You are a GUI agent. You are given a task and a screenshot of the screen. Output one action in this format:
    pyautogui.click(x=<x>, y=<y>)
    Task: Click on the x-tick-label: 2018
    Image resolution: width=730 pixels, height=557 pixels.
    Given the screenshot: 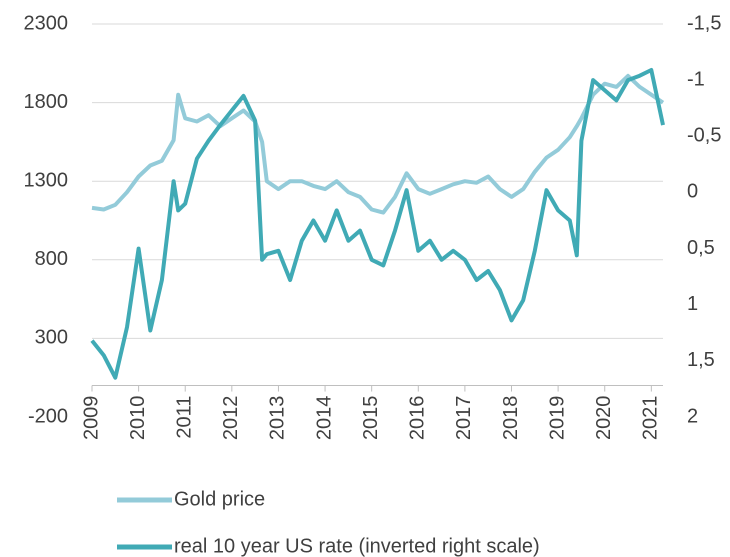 What is the action you would take?
    pyautogui.click(x=511, y=418)
    